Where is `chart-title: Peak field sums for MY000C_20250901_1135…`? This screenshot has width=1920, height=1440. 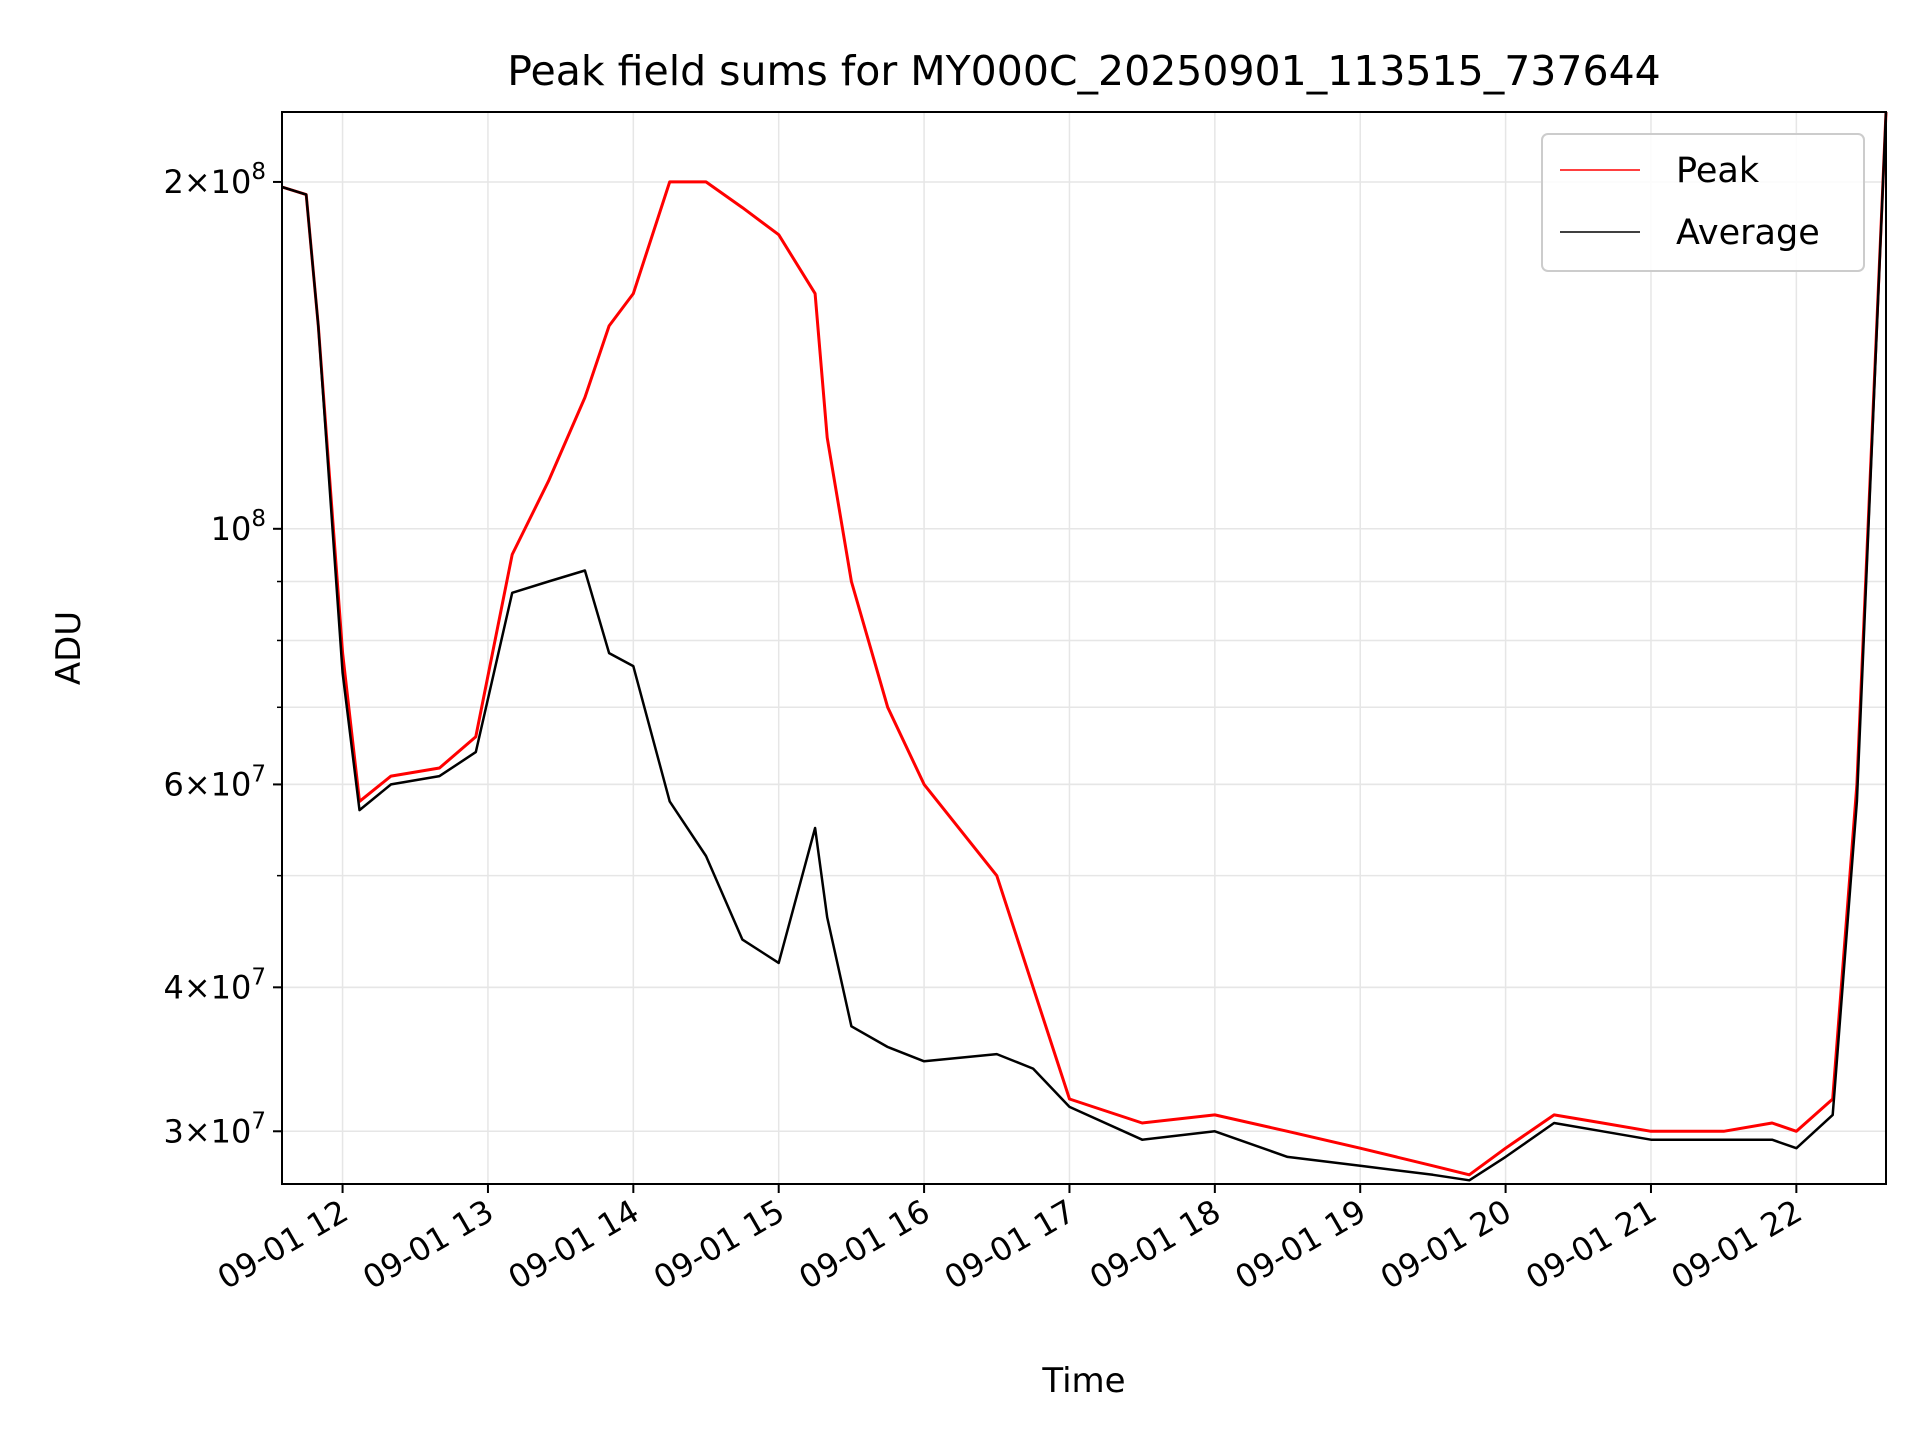
chart-title: Peak field sums for MY000C_20250901_1135… is located at coordinates (1084, 71).